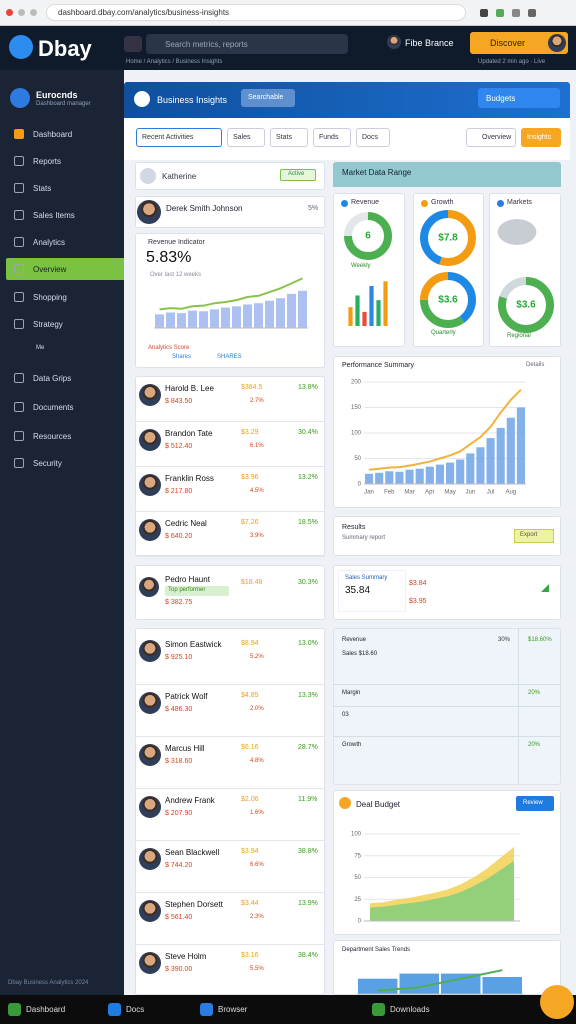  I want to click on nav-item: Data Grips, so click(52, 378).